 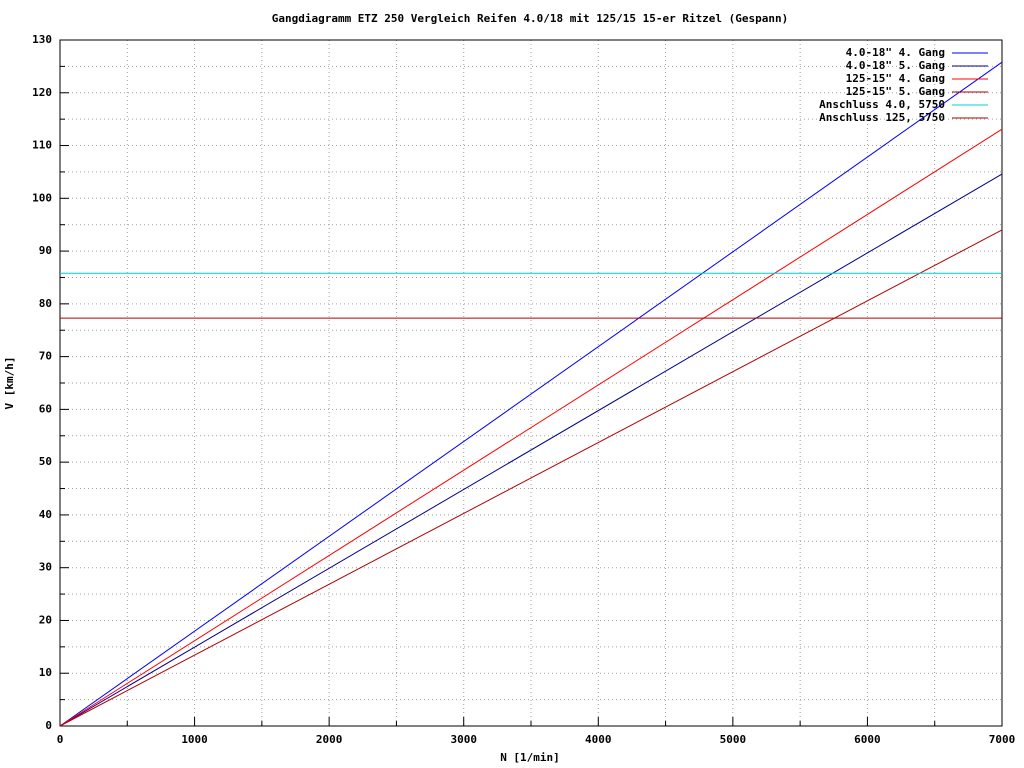 I want to click on y-tick-label: 120, so click(x=42, y=92).